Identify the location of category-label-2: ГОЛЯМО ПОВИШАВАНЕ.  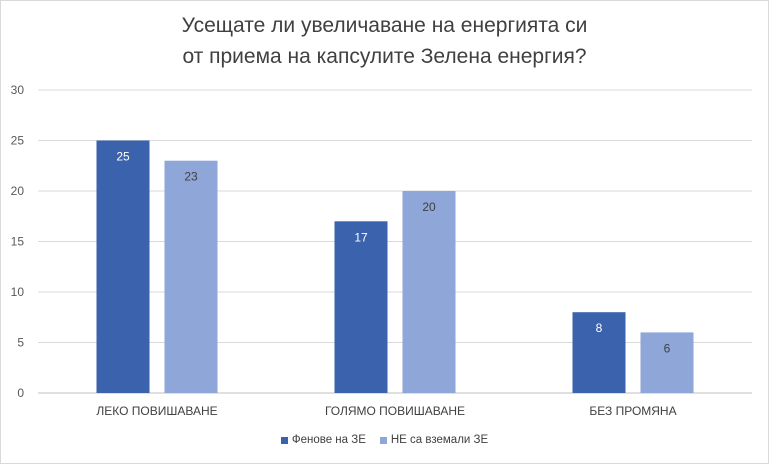
(395, 411).